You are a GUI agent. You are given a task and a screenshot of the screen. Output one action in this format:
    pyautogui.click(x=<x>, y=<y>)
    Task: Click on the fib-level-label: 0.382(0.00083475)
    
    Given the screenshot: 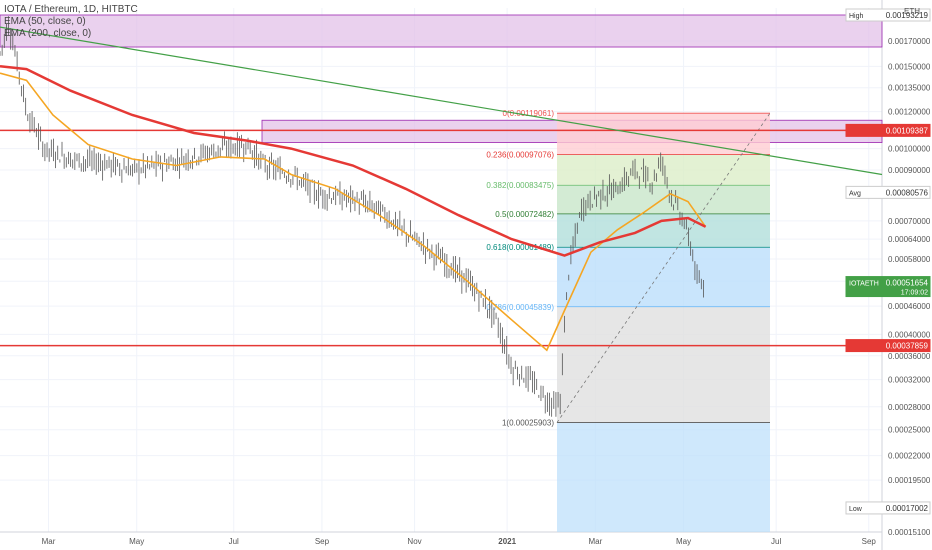 What is the action you would take?
    pyautogui.click(x=520, y=185)
    